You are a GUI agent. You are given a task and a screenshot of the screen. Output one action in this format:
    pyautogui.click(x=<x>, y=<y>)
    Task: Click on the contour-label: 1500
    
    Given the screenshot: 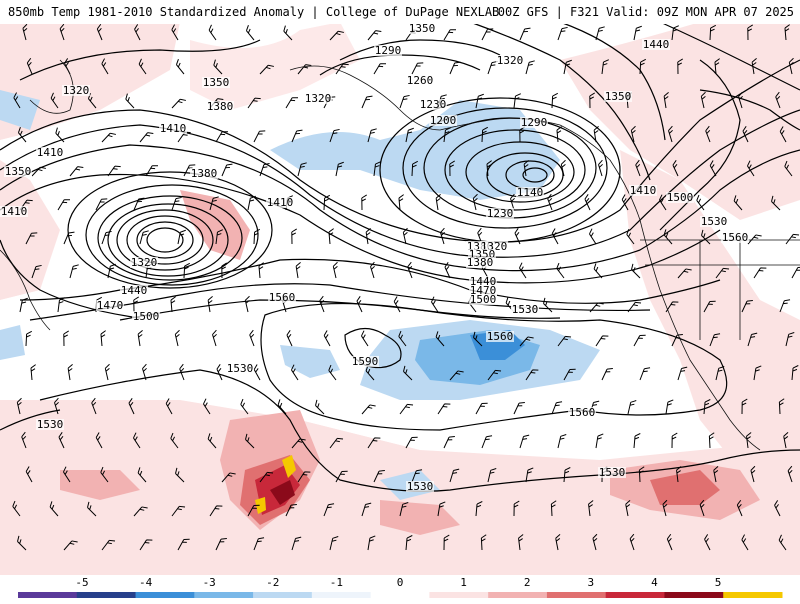 What is the action you would take?
    pyautogui.click(x=680, y=197)
    